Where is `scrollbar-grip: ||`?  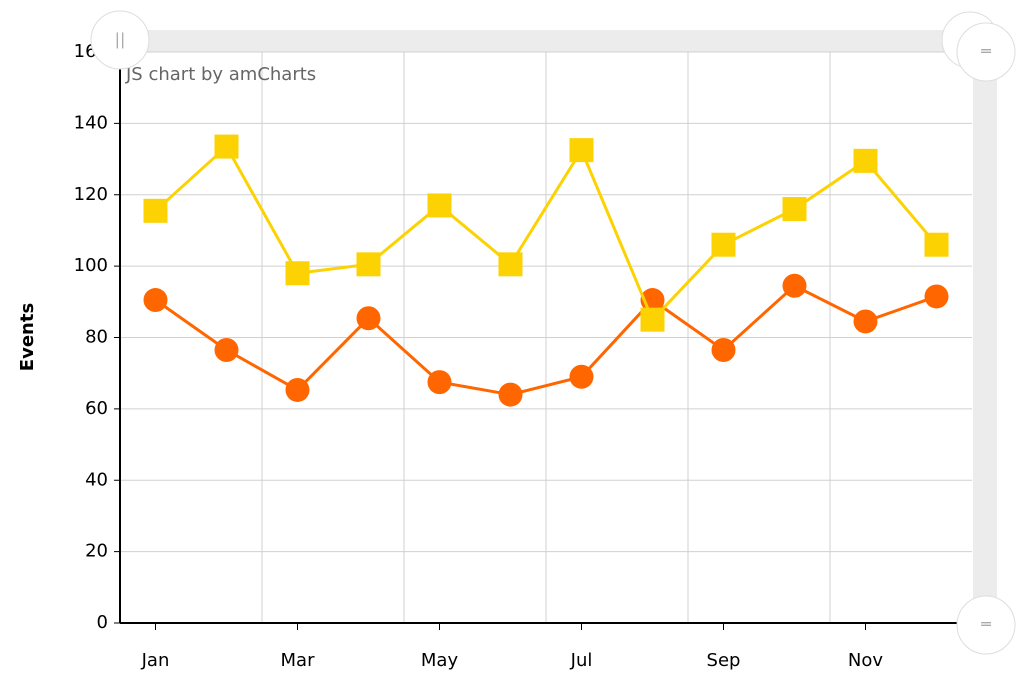 scrollbar-grip: || is located at coordinates (120, 40).